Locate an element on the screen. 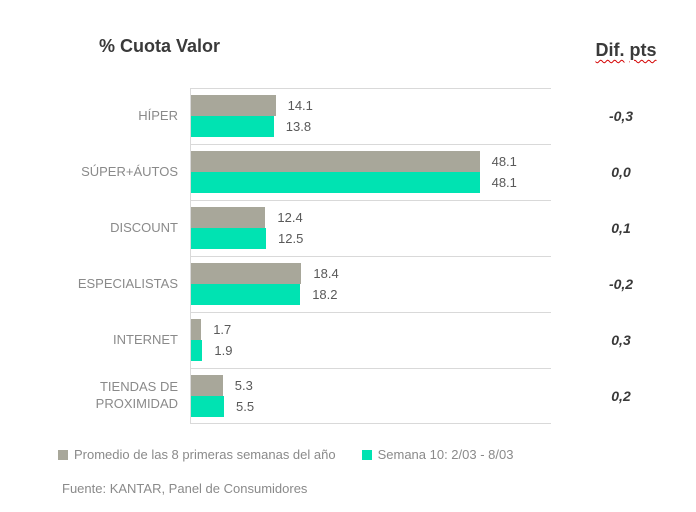 This screenshot has height=512, width=696. chart-row: INTERNET 1.7 1.9 0,3 is located at coordinates (350, 340).